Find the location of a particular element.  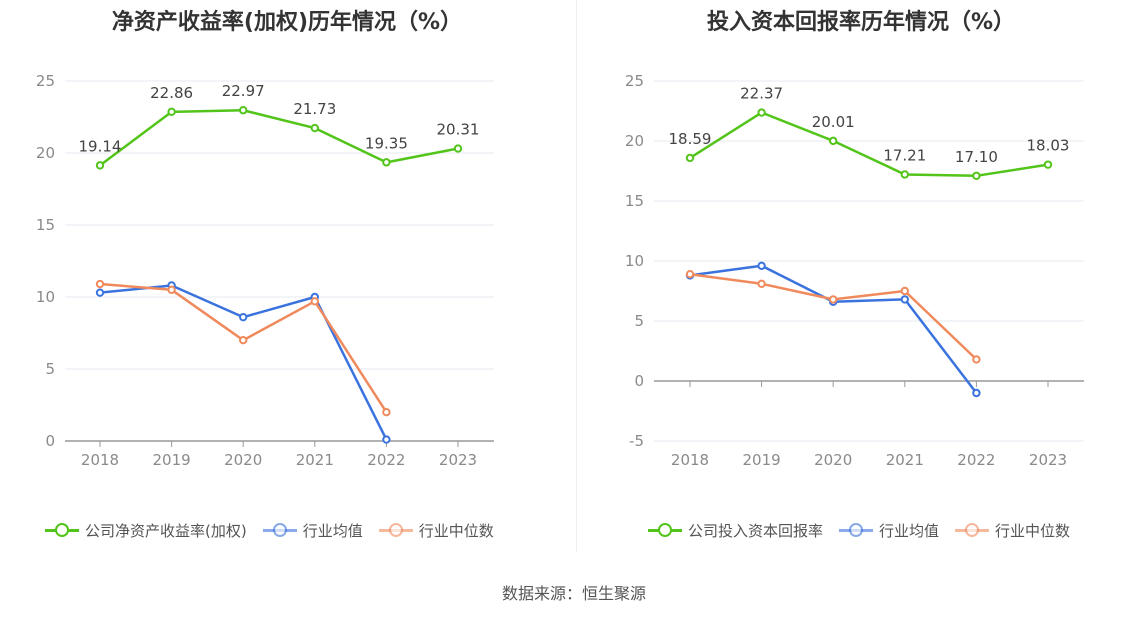

data-label: 22.86 is located at coordinates (171, 93).